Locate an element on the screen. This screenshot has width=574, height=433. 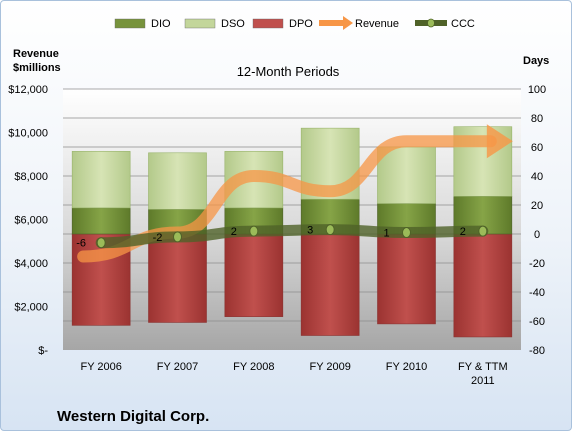
ccc-line: -6 -2 2 3 1 2 is located at coordinates (282, 237).